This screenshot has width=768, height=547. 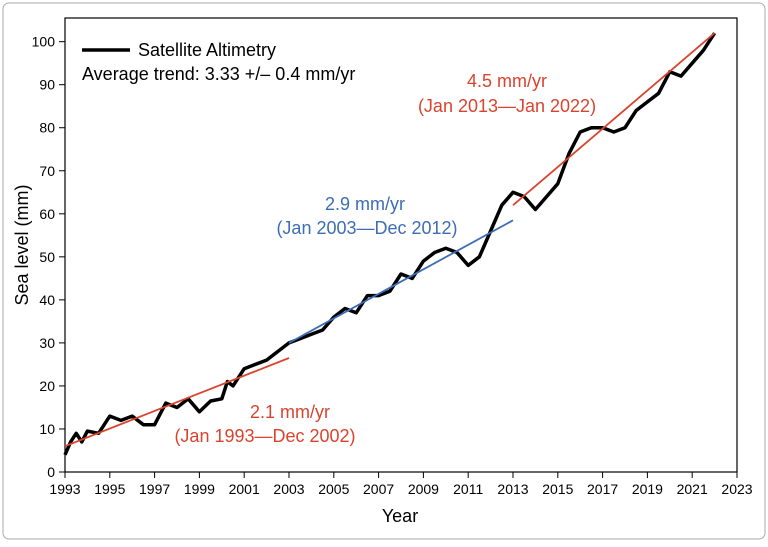 What do you see at coordinates (423, 489) in the screenshot?
I see `x-tick-label: 2009` at bounding box center [423, 489].